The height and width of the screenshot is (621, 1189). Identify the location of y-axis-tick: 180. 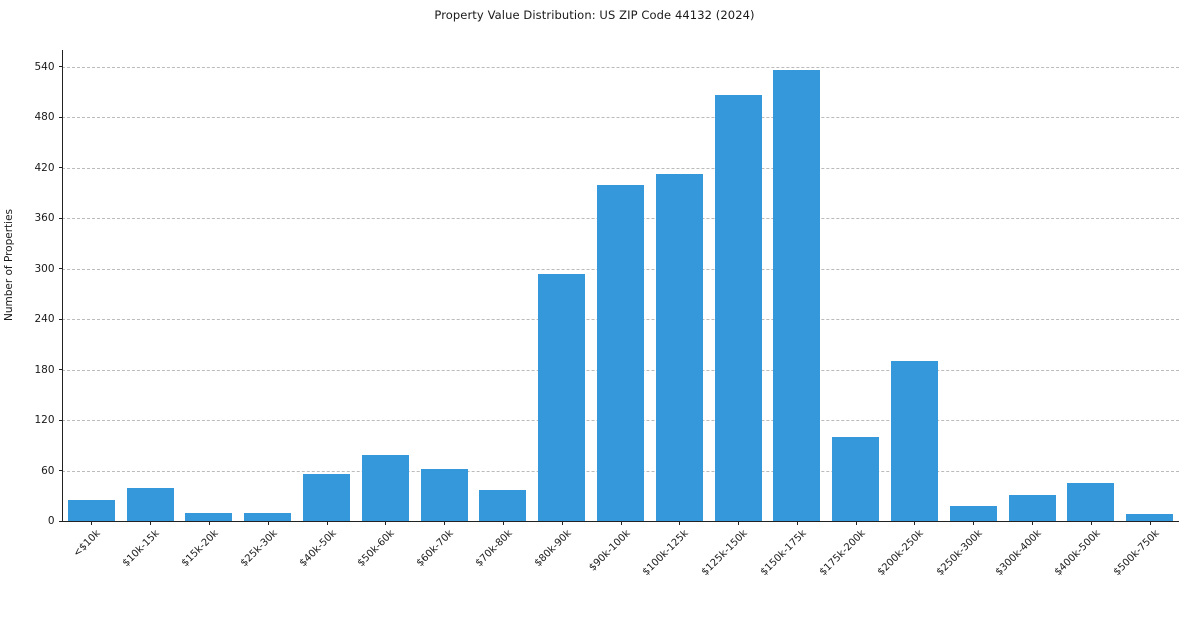
(48, 370).